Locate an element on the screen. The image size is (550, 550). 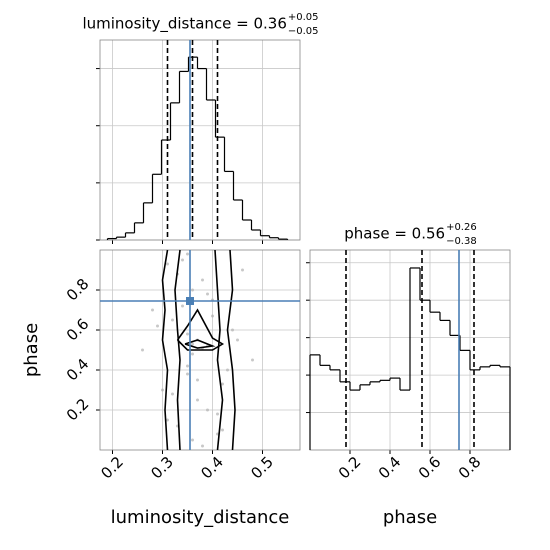
title-sup: +0.05 is located at coordinates (303, 17).